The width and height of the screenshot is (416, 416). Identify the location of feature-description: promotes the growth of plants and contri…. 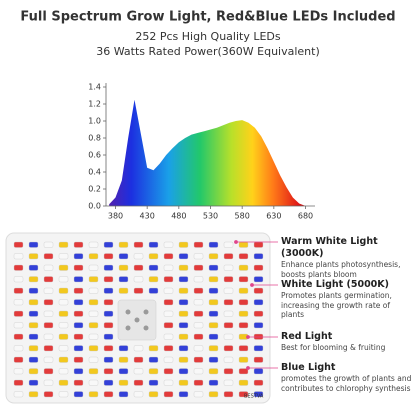
(346, 383).